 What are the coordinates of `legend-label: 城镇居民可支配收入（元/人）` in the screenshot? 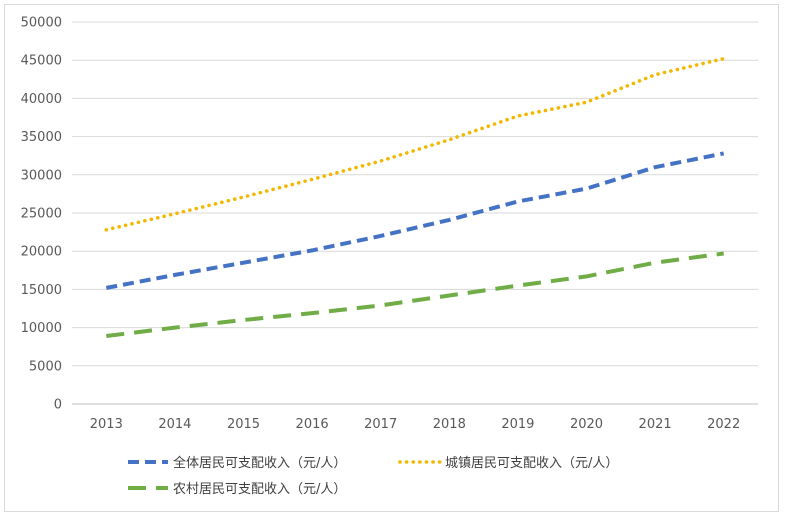 It's located at (531, 463).